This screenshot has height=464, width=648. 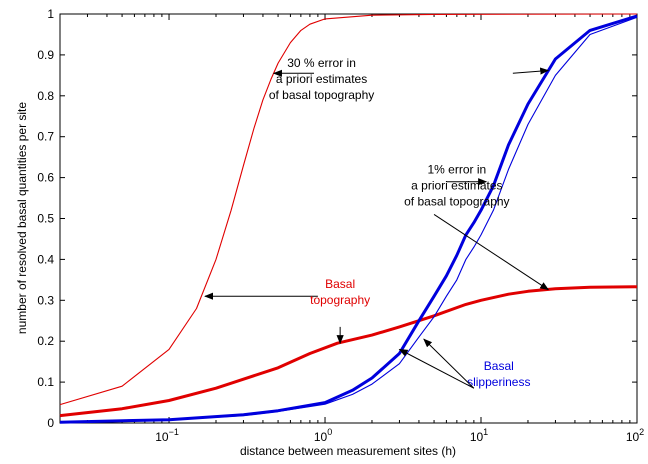 What do you see at coordinates (45, 382) in the screenshot?
I see `y-tick-label: 0.1` at bounding box center [45, 382].